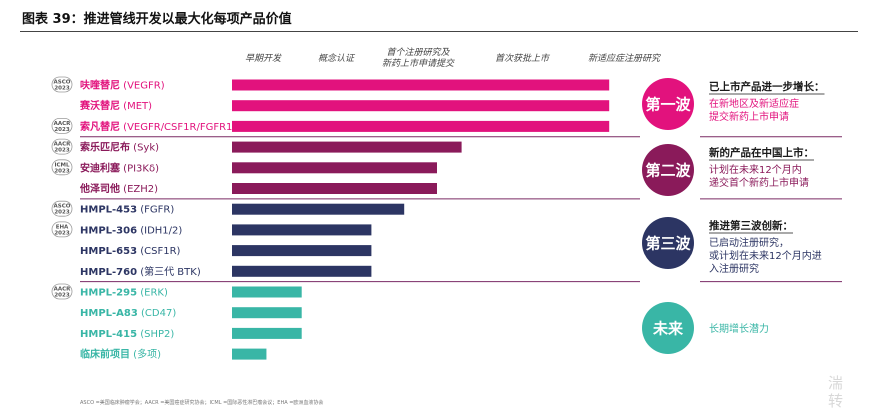 Image resolution: width=869 pixels, height=409 pixels. What do you see at coordinates (749, 242) in the screenshot?
I see `wave-description: 已启动注册研究，` at bounding box center [749, 242].